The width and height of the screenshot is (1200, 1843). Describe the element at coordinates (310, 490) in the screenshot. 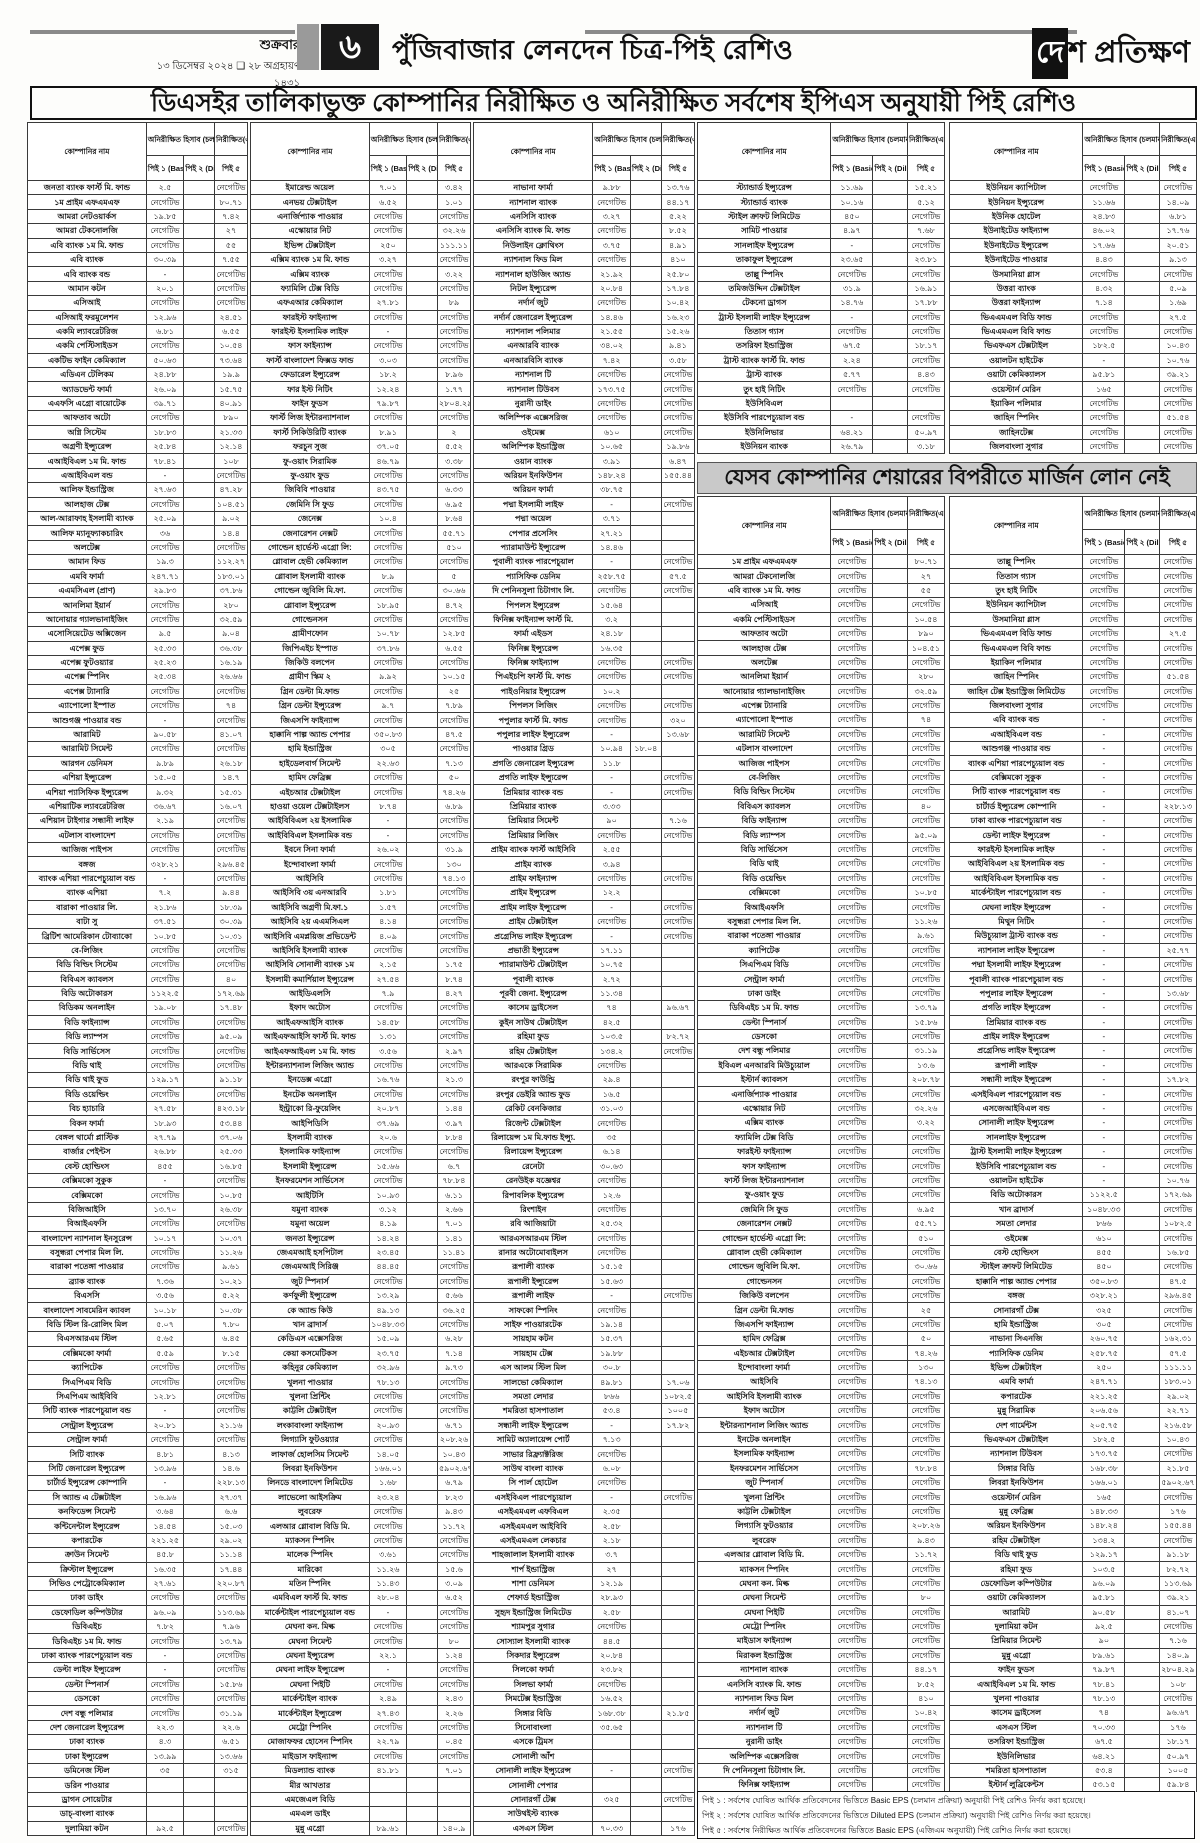

I see `company-name-cell: জিবিবি পাওয়ার` at that location.